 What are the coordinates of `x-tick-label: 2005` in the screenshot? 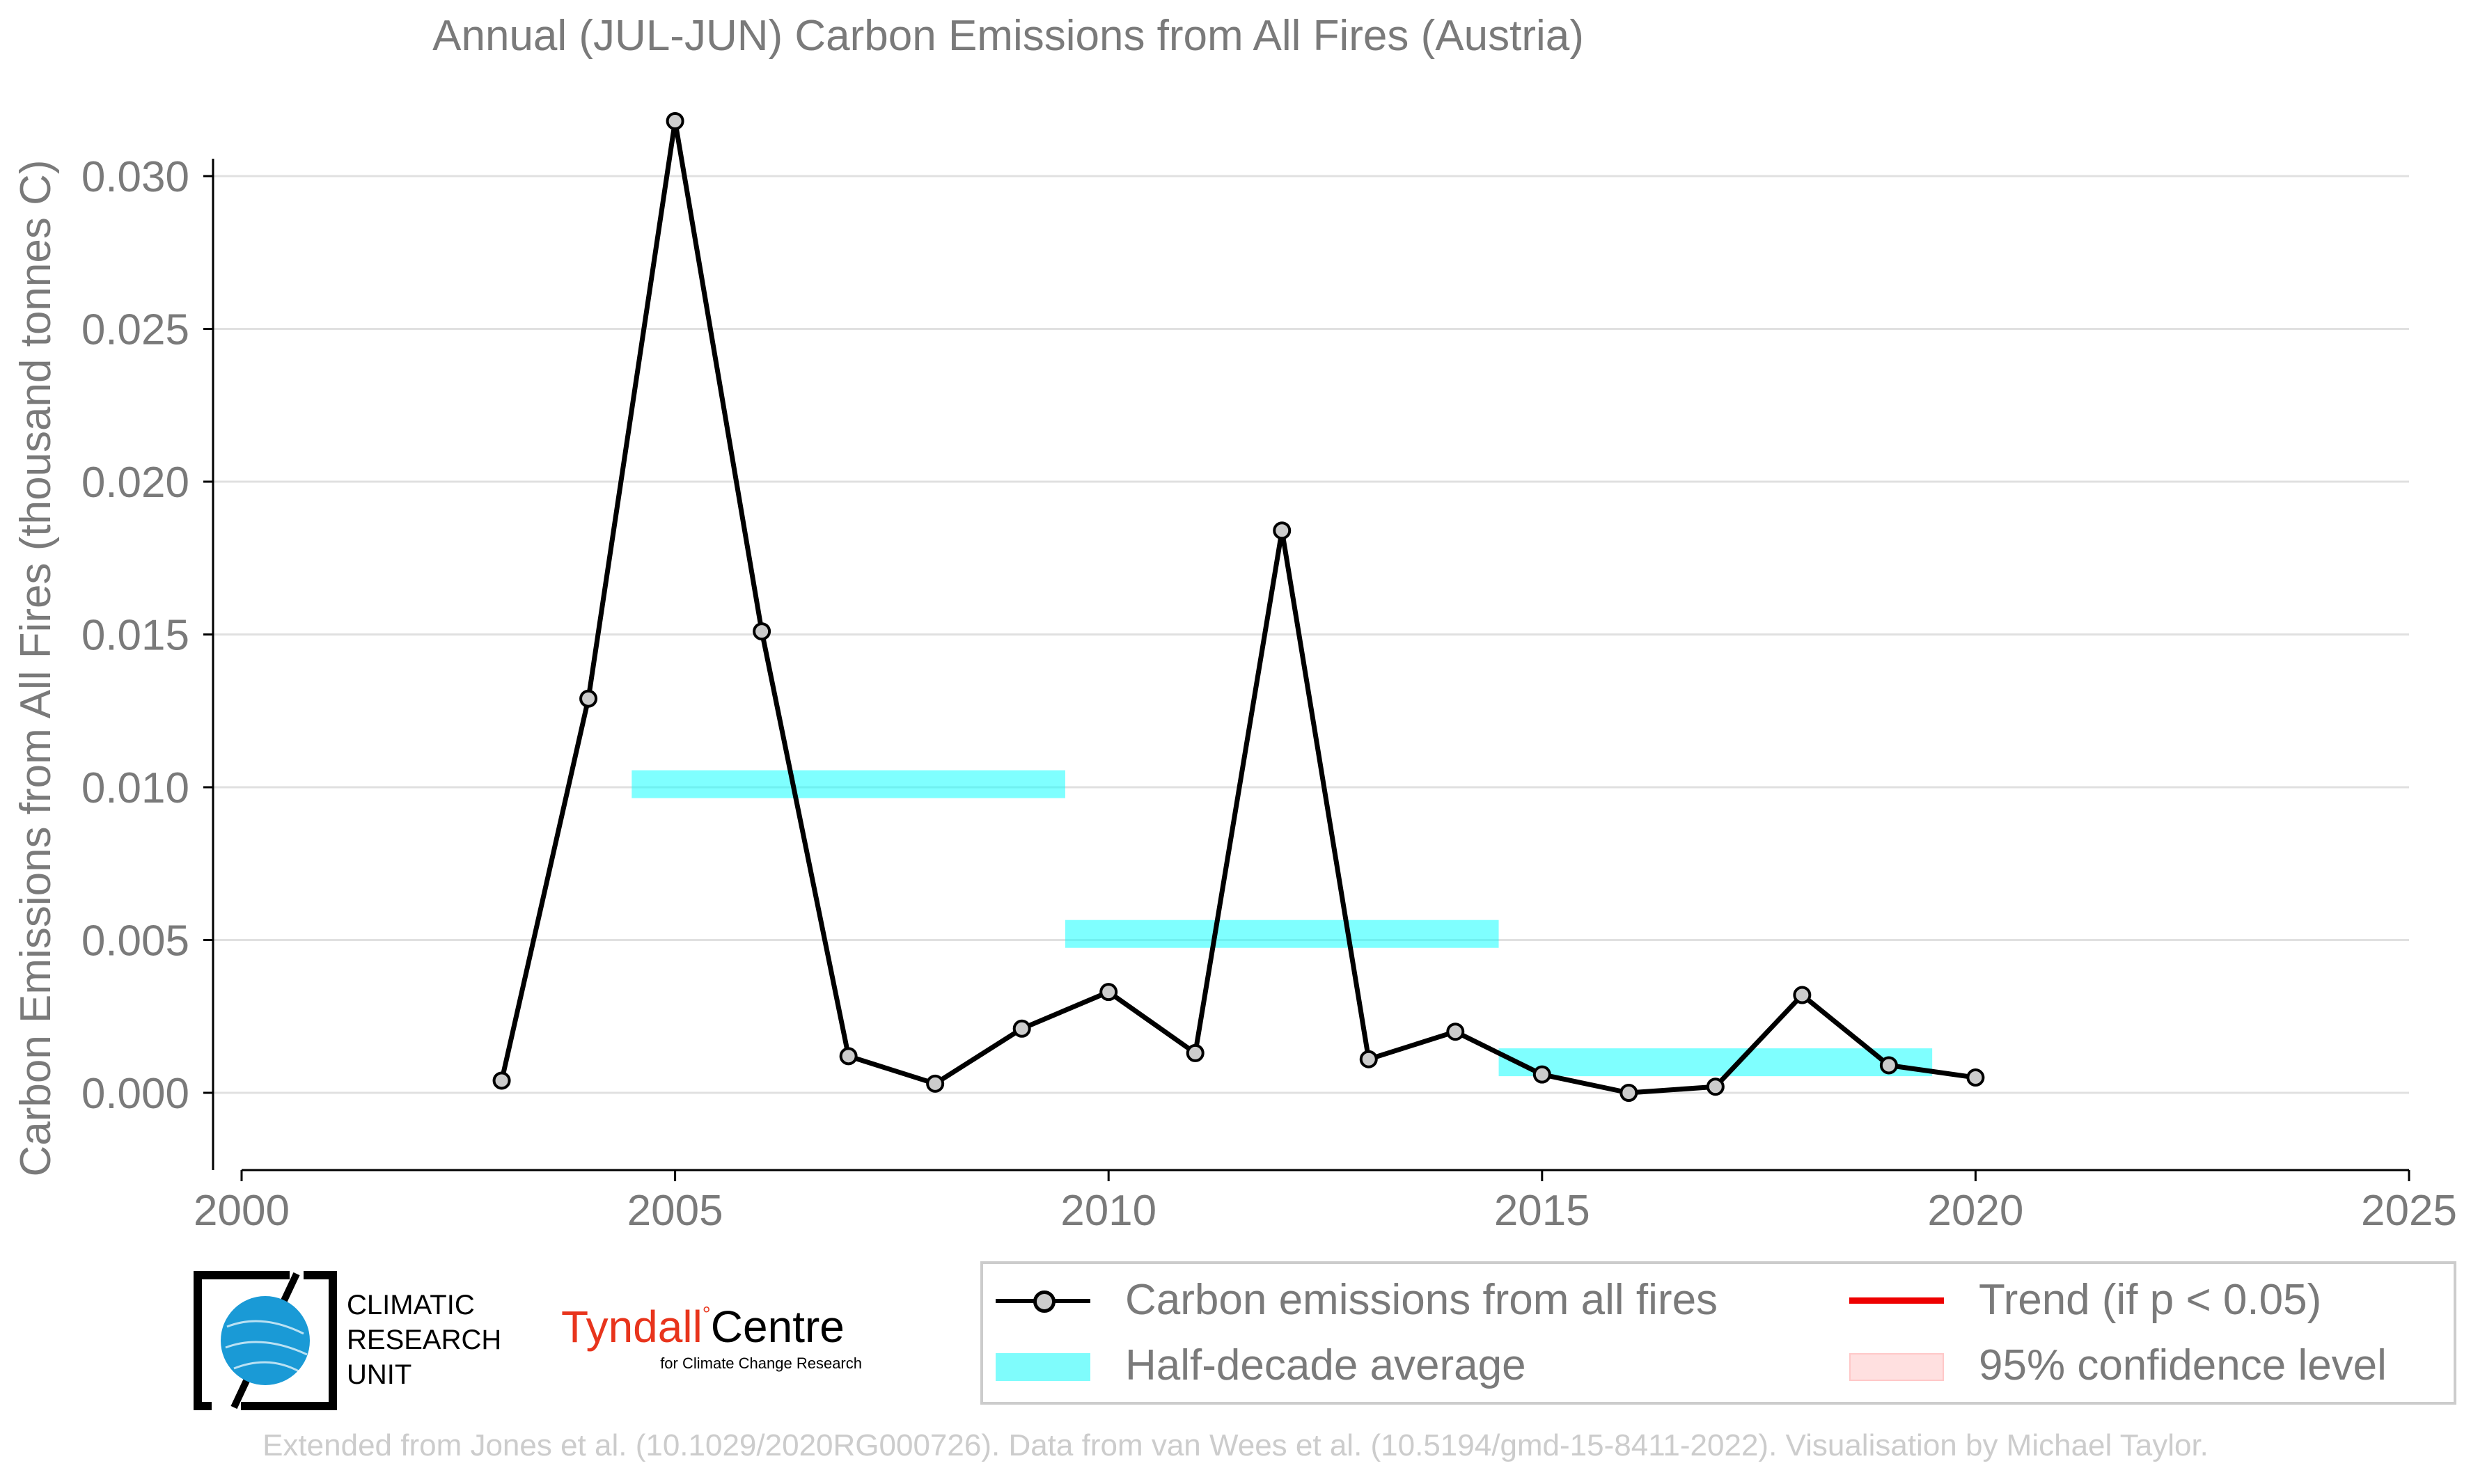 It's located at (675, 1211).